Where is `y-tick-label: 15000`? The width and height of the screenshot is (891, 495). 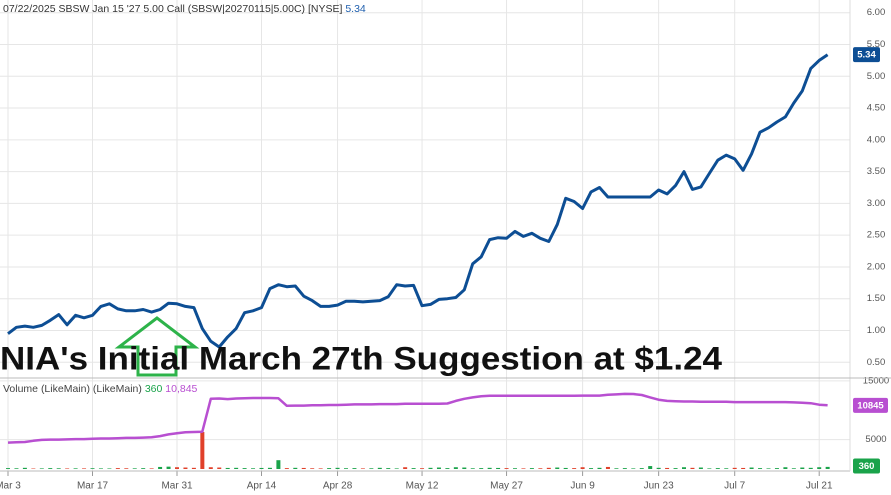 y-tick-label: 15000 is located at coordinates (876, 380).